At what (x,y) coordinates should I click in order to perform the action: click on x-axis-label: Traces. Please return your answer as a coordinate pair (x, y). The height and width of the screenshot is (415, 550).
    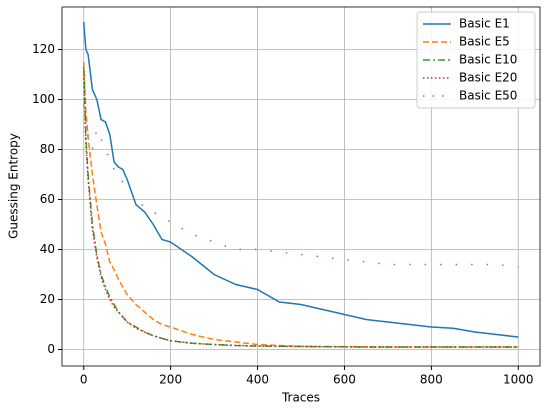
    Looking at the image, I should click on (300, 398).